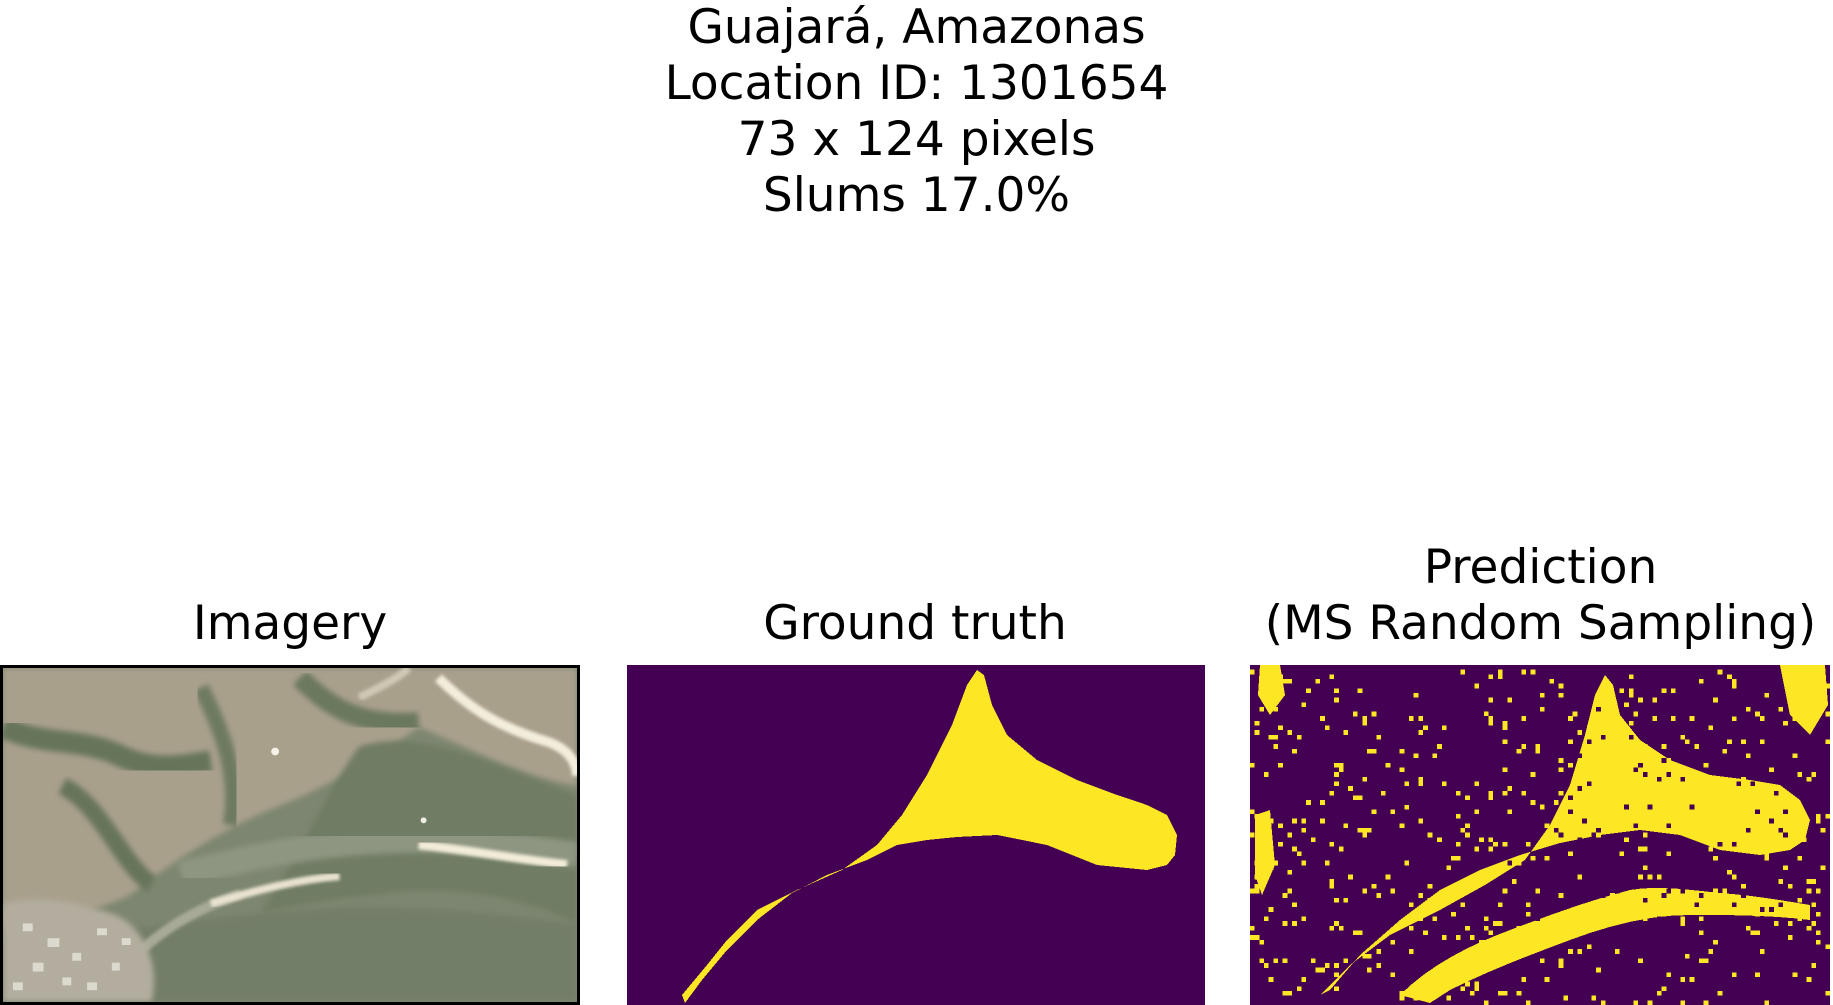 The width and height of the screenshot is (1833, 1005). Describe the element at coordinates (916, 835) in the screenshot. I see `ground-truth-panel` at that location.